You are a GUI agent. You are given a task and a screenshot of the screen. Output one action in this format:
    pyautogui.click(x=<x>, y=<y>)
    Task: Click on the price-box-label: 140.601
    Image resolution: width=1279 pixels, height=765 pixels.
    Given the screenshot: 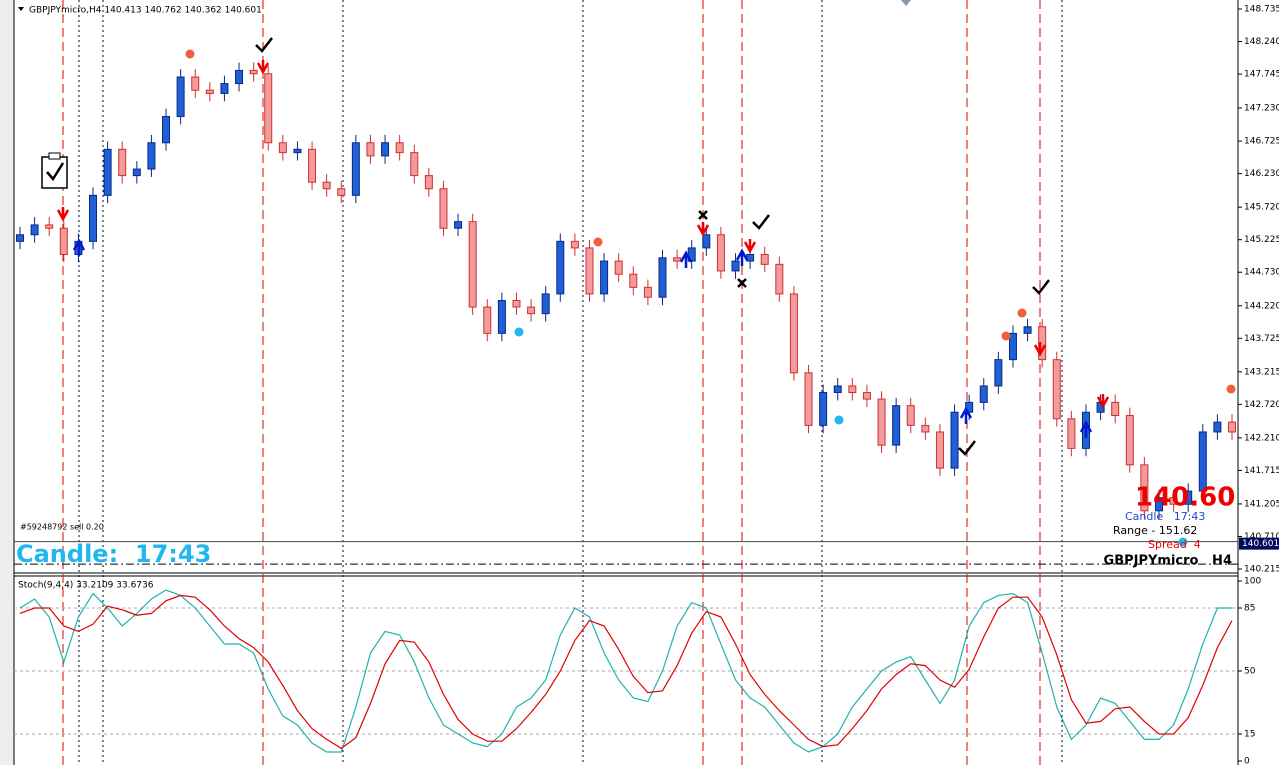 What is the action you would take?
    pyautogui.click(x=1260, y=544)
    